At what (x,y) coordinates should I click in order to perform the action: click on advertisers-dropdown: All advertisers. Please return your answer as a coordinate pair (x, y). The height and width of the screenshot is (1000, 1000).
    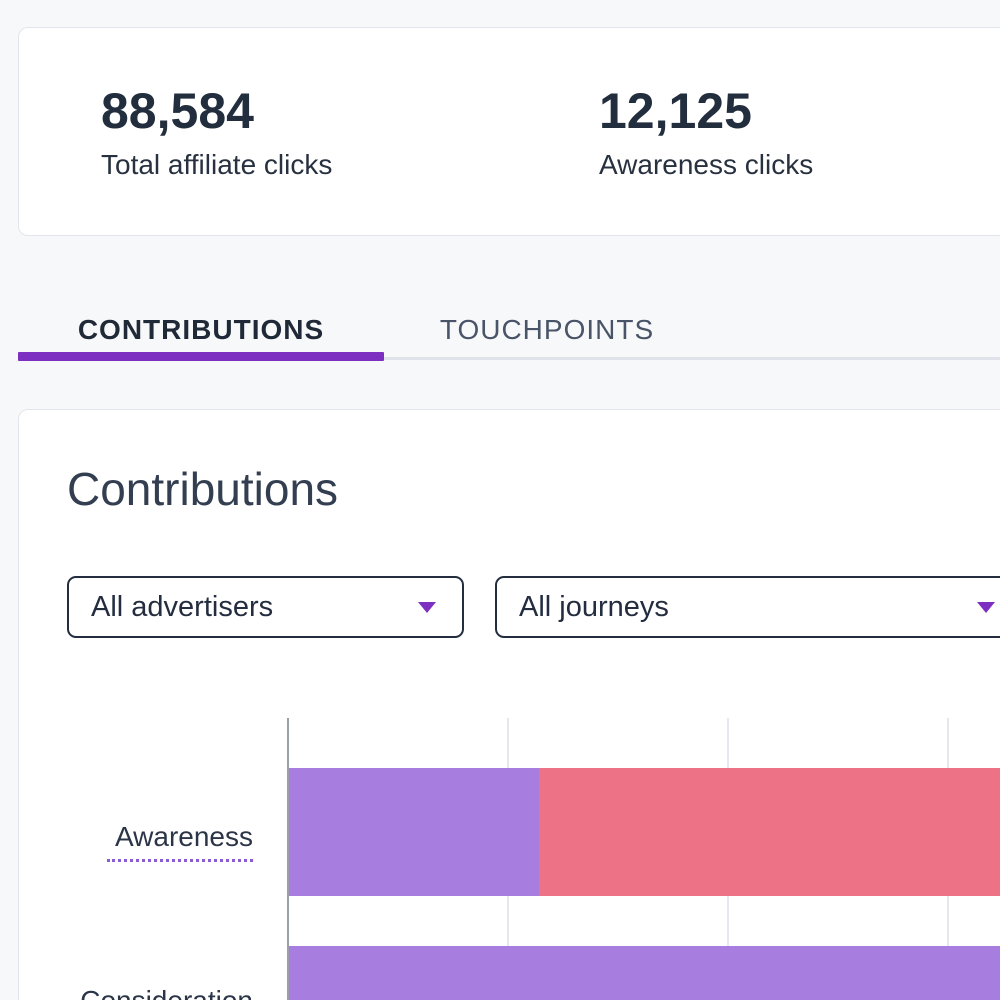
    Looking at the image, I should click on (265, 607).